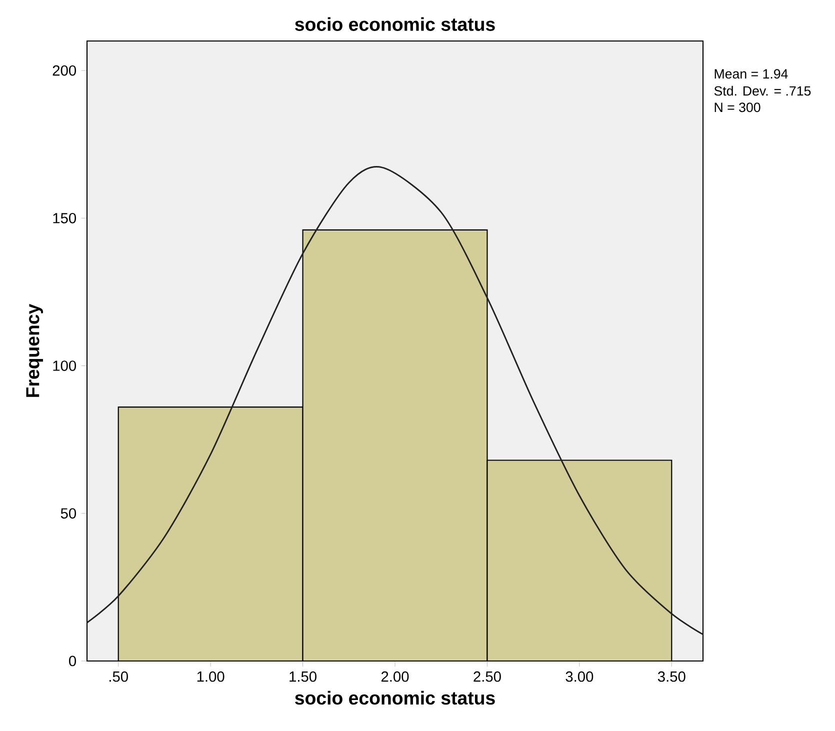 The height and width of the screenshot is (731, 835). What do you see at coordinates (672, 676) in the screenshot?
I see `x-tick-label: 3.50` at bounding box center [672, 676].